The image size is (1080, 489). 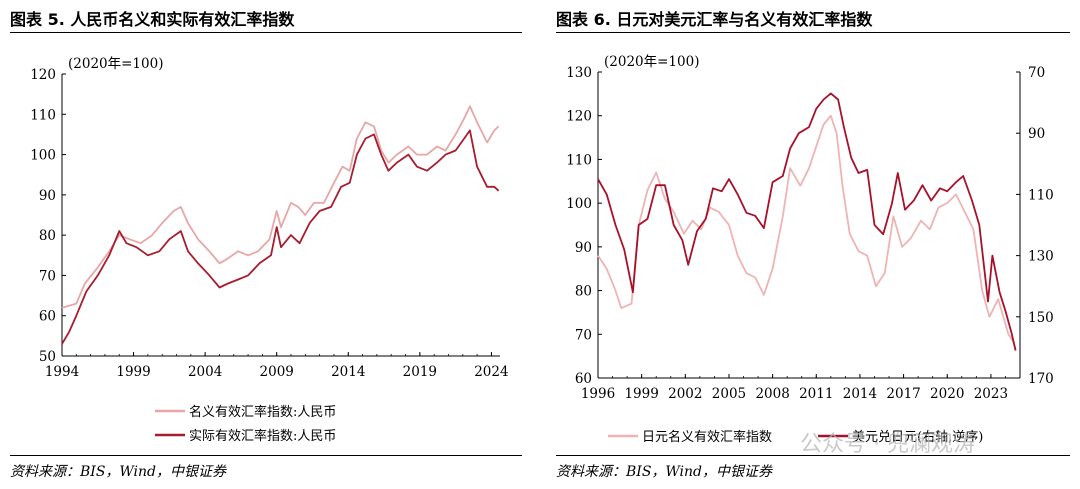 What do you see at coordinates (262, 412) in the screenshot?
I see `legend-label: 名义有效汇率指数:人民币` at bounding box center [262, 412].